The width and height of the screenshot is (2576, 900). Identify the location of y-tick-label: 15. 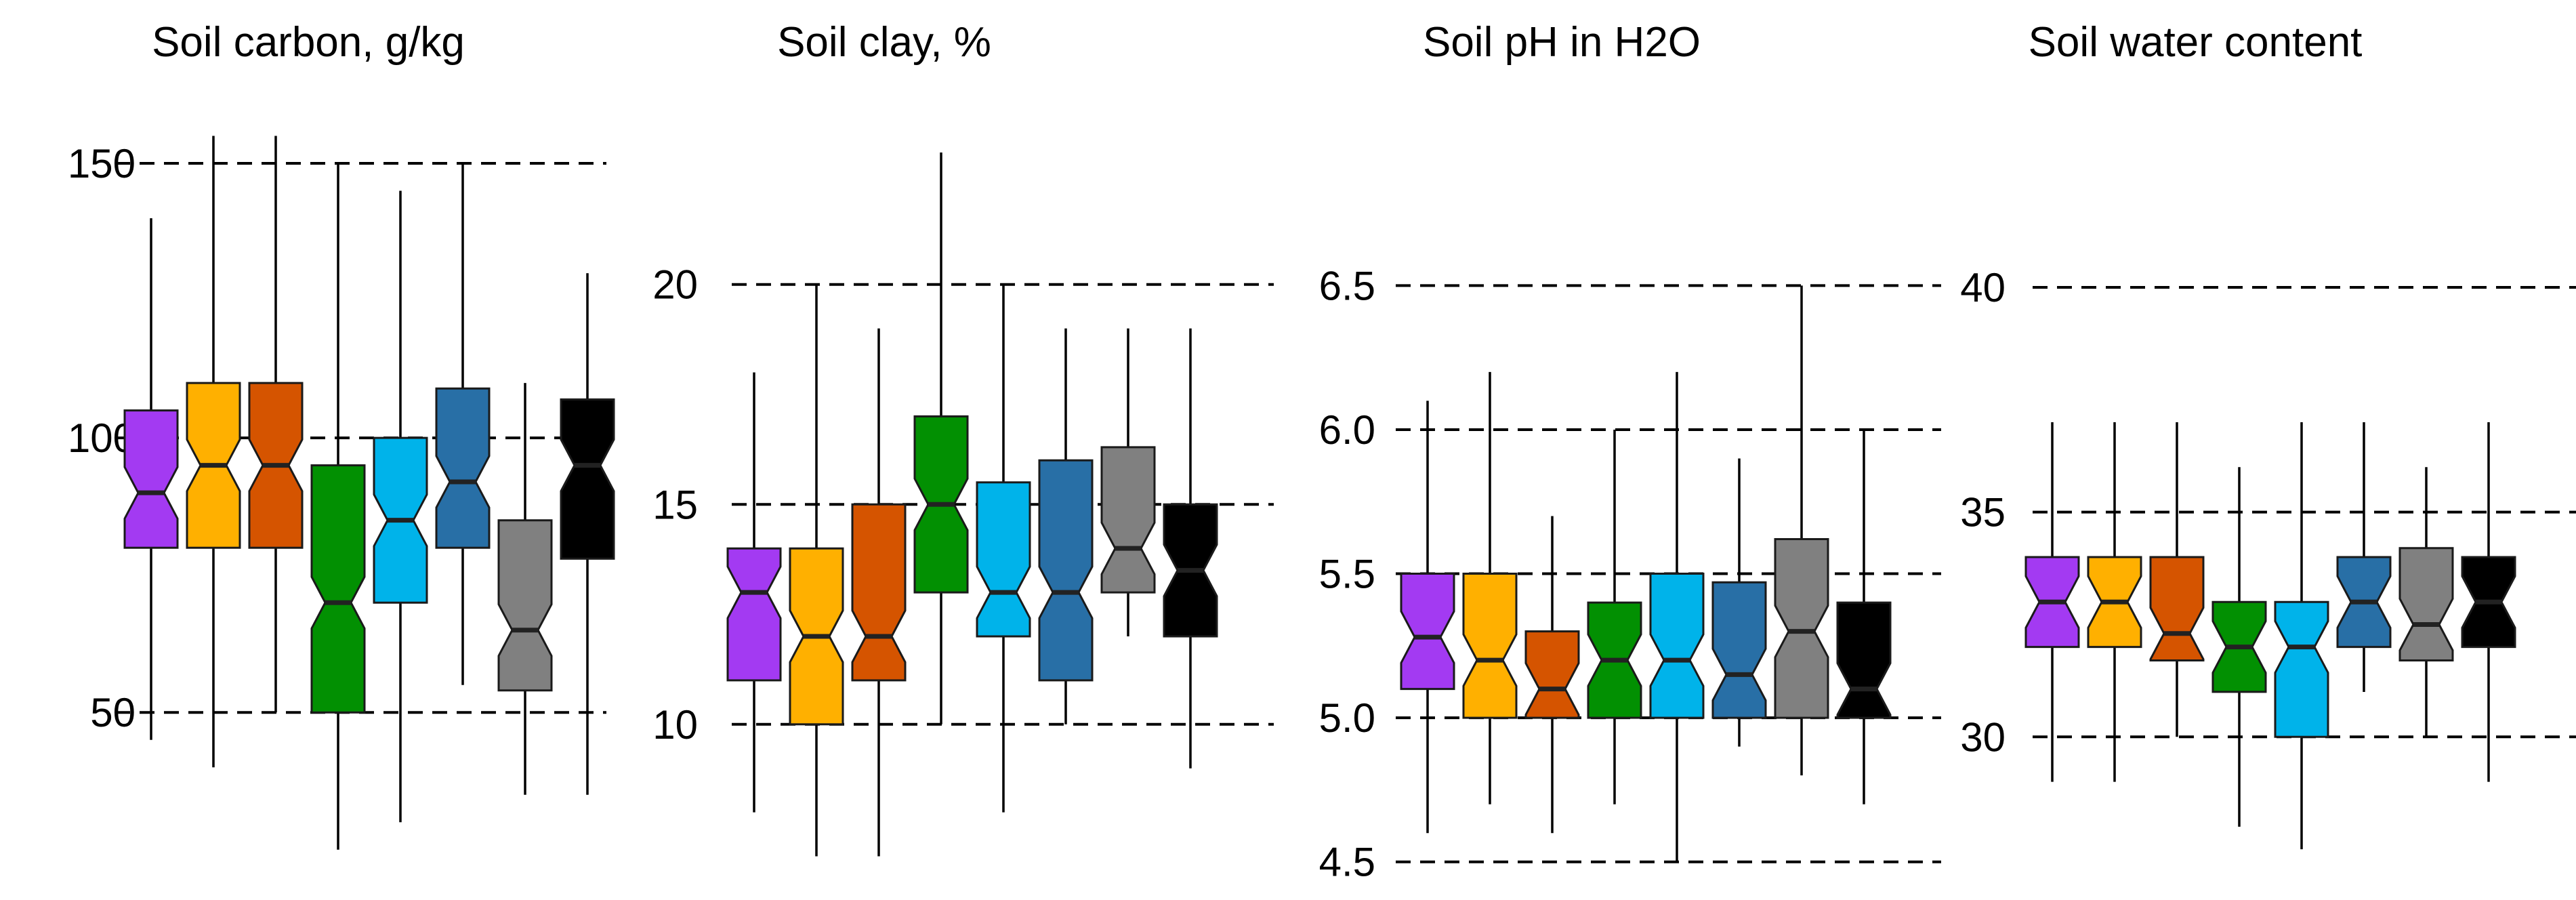
(675, 504).